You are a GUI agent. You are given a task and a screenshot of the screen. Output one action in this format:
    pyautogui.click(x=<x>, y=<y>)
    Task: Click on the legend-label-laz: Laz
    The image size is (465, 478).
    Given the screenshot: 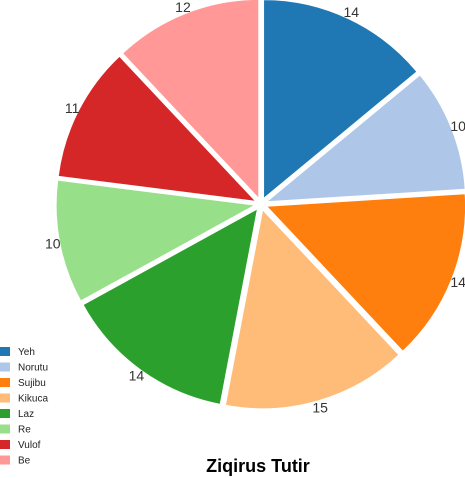 What is the action you would take?
    pyautogui.click(x=26, y=414)
    